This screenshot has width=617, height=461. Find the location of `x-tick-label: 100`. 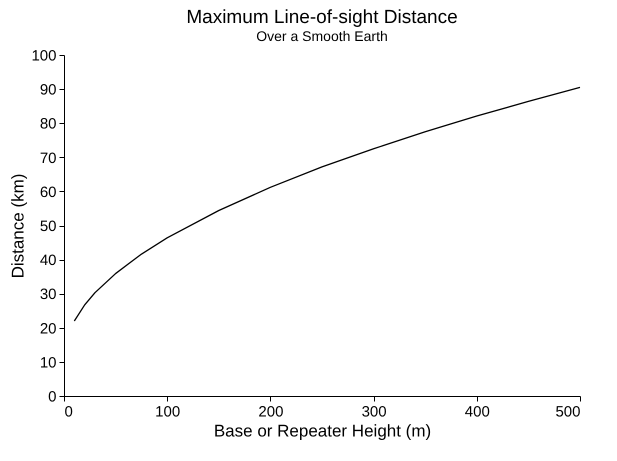

x-tick-label: 100 is located at coordinates (167, 412).